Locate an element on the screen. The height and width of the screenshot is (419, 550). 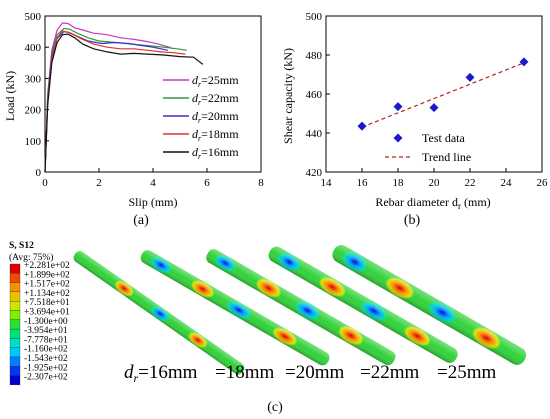
legend-entry: dr=25mm is located at coordinates (215, 81).